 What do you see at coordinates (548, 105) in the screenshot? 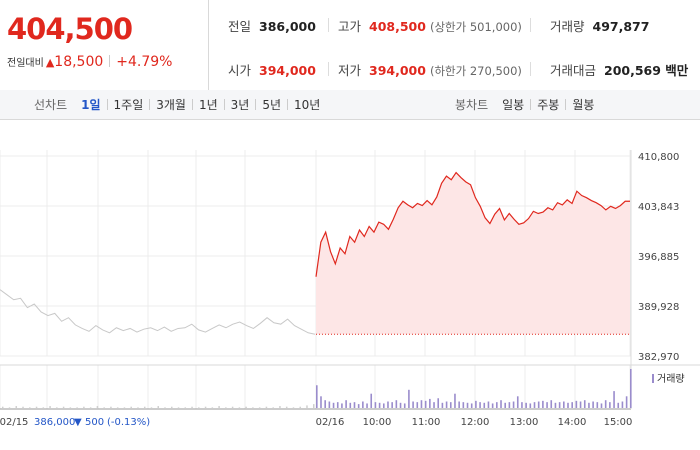
I see `tab-weekly-candle: 주봉` at bounding box center [548, 105].